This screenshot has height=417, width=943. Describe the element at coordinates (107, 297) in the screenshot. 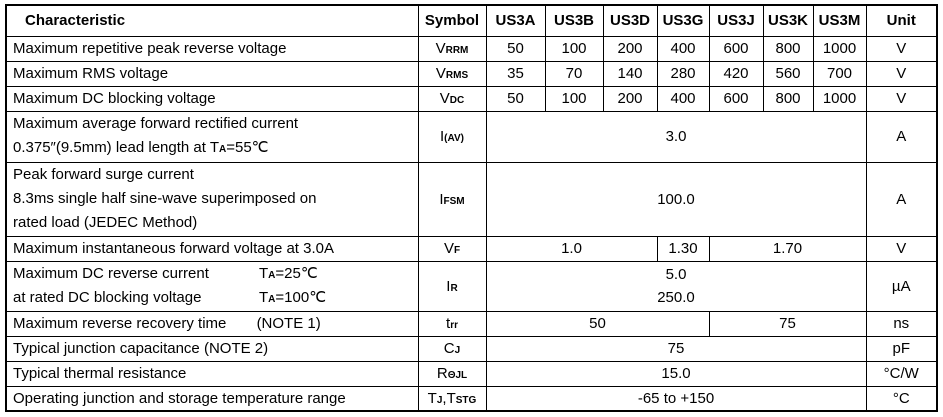

I see `characteristic-text: at rated DC blocking voltage` at that location.